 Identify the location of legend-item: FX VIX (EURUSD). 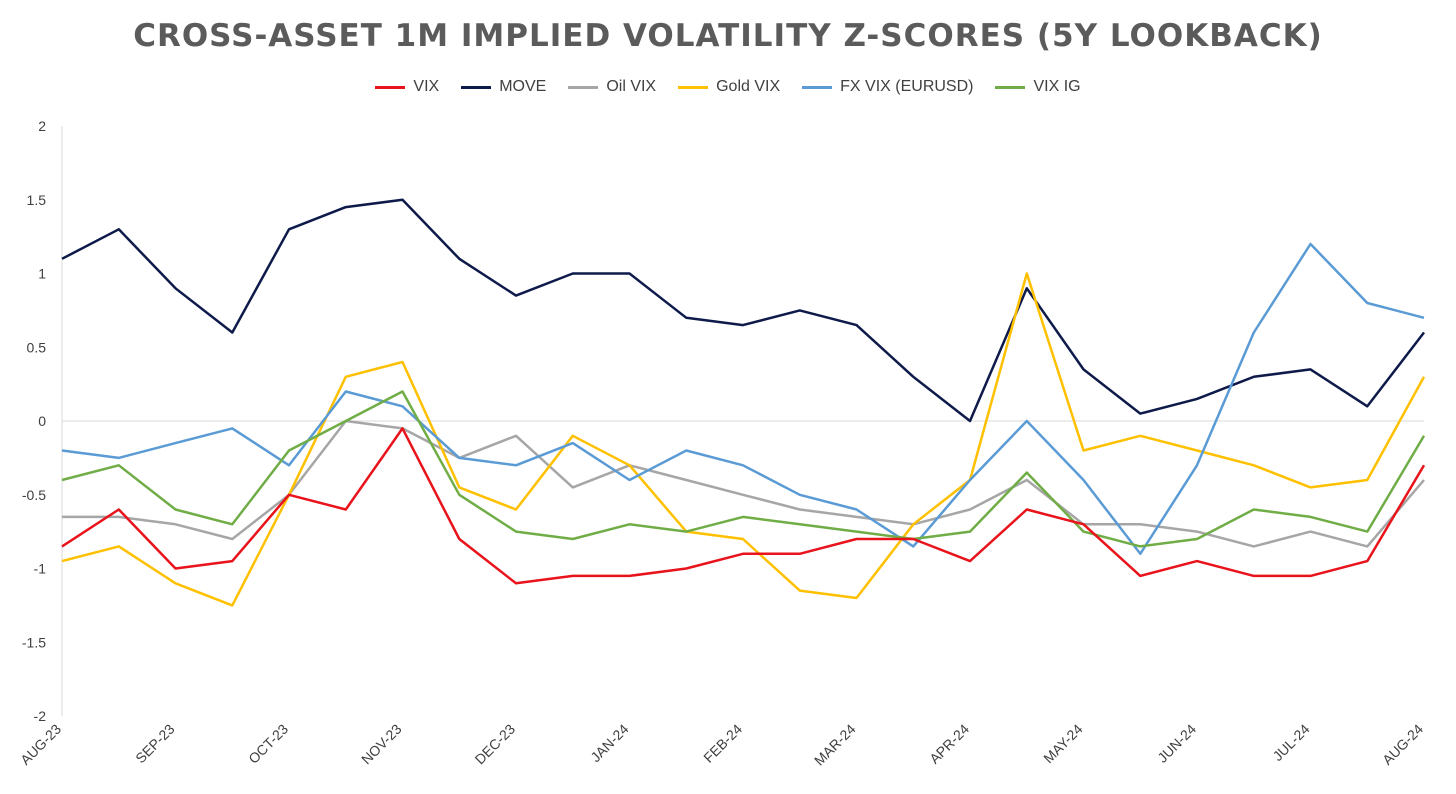
(887, 87).